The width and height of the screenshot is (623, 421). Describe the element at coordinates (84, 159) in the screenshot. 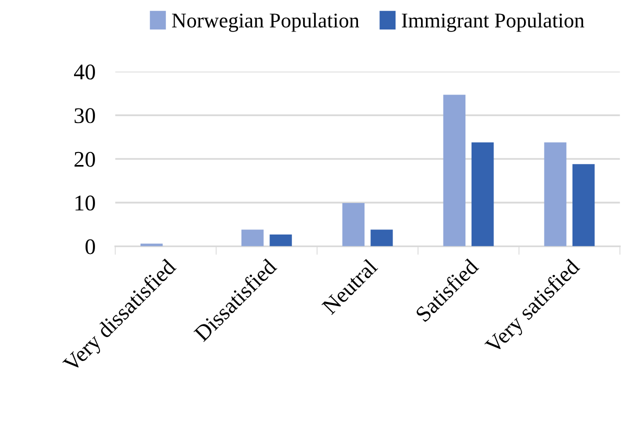

I see `y-tick-label: 20` at that location.